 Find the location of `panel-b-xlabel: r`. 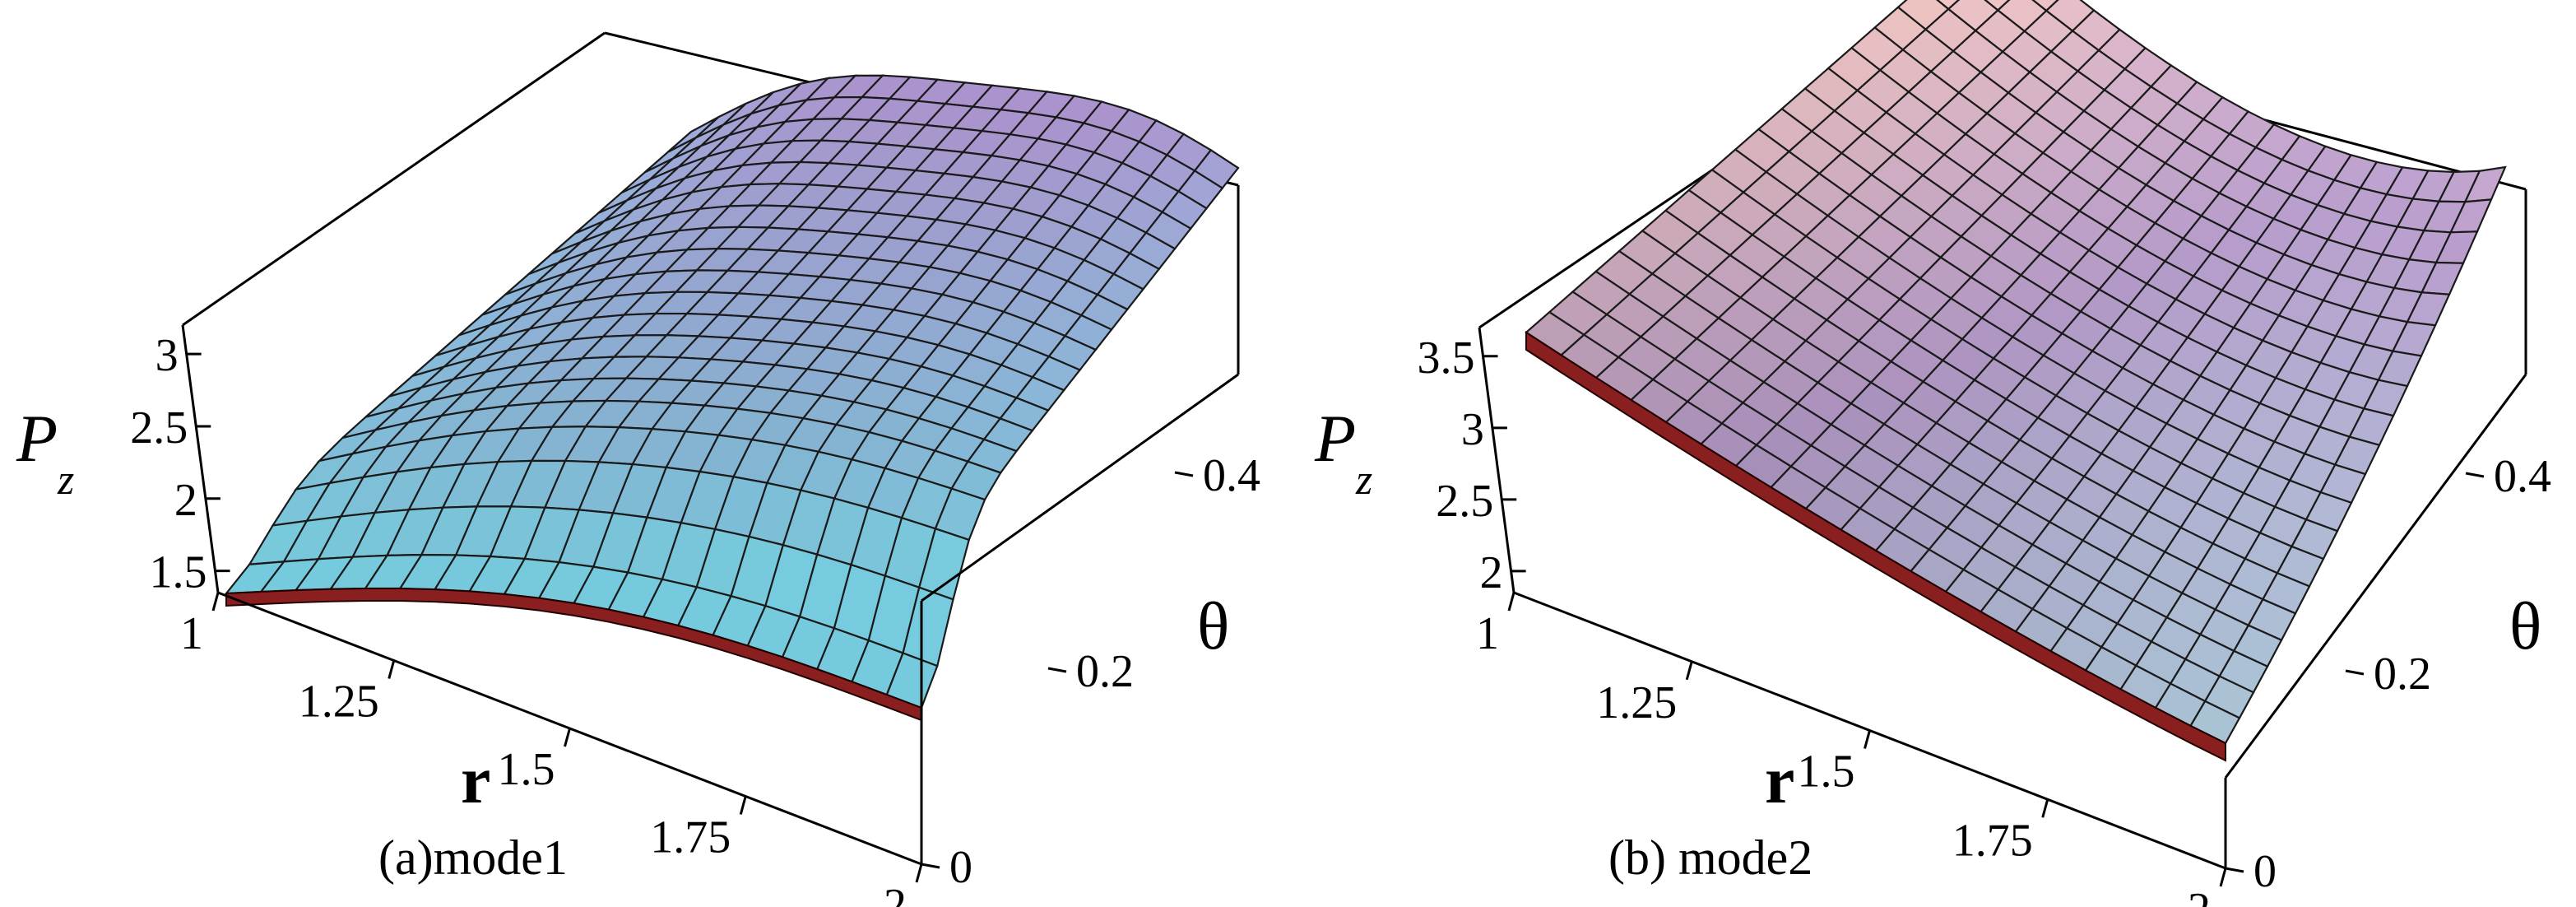

panel-b-xlabel: r is located at coordinates (1780, 780).